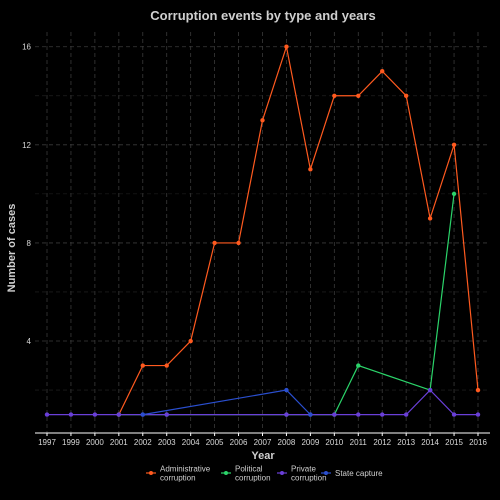 Image resolution: width=500 pixels, height=500 pixels. Describe the element at coordinates (191, 442) in the screenshot. I see `x-tick-label: 2004` at that location.